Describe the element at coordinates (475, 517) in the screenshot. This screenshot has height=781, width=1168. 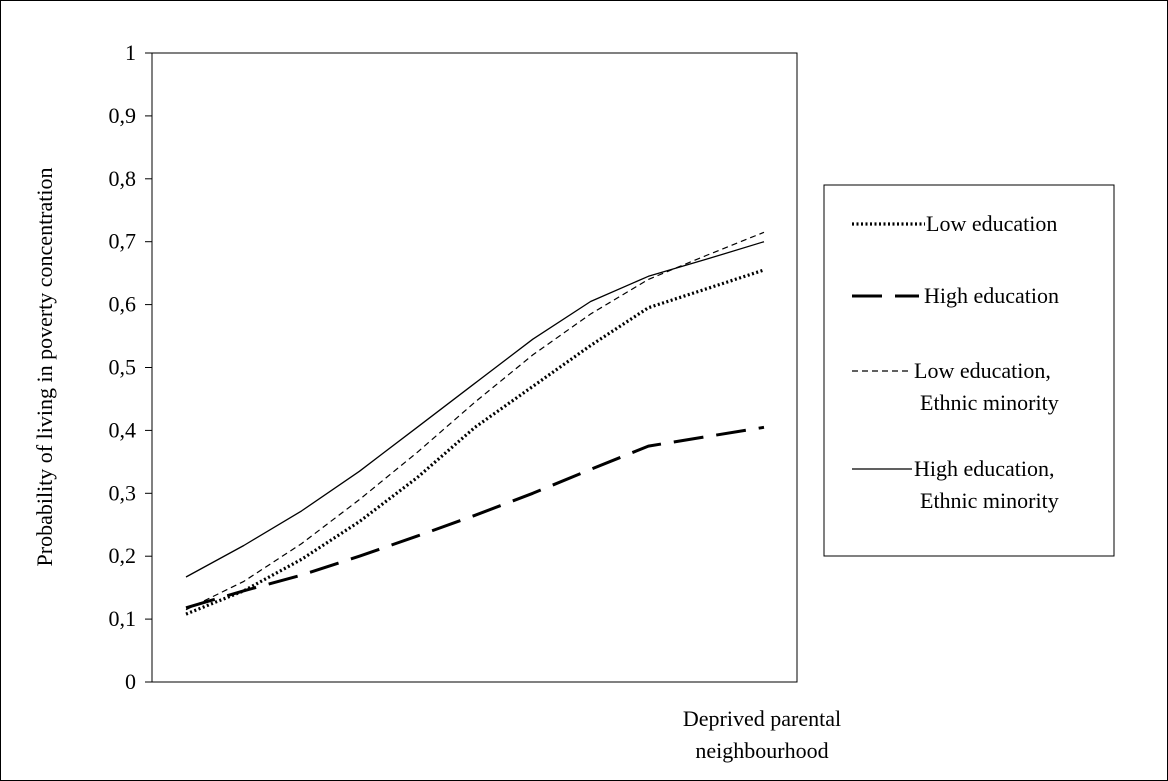
I see `series-line-high` at that location.